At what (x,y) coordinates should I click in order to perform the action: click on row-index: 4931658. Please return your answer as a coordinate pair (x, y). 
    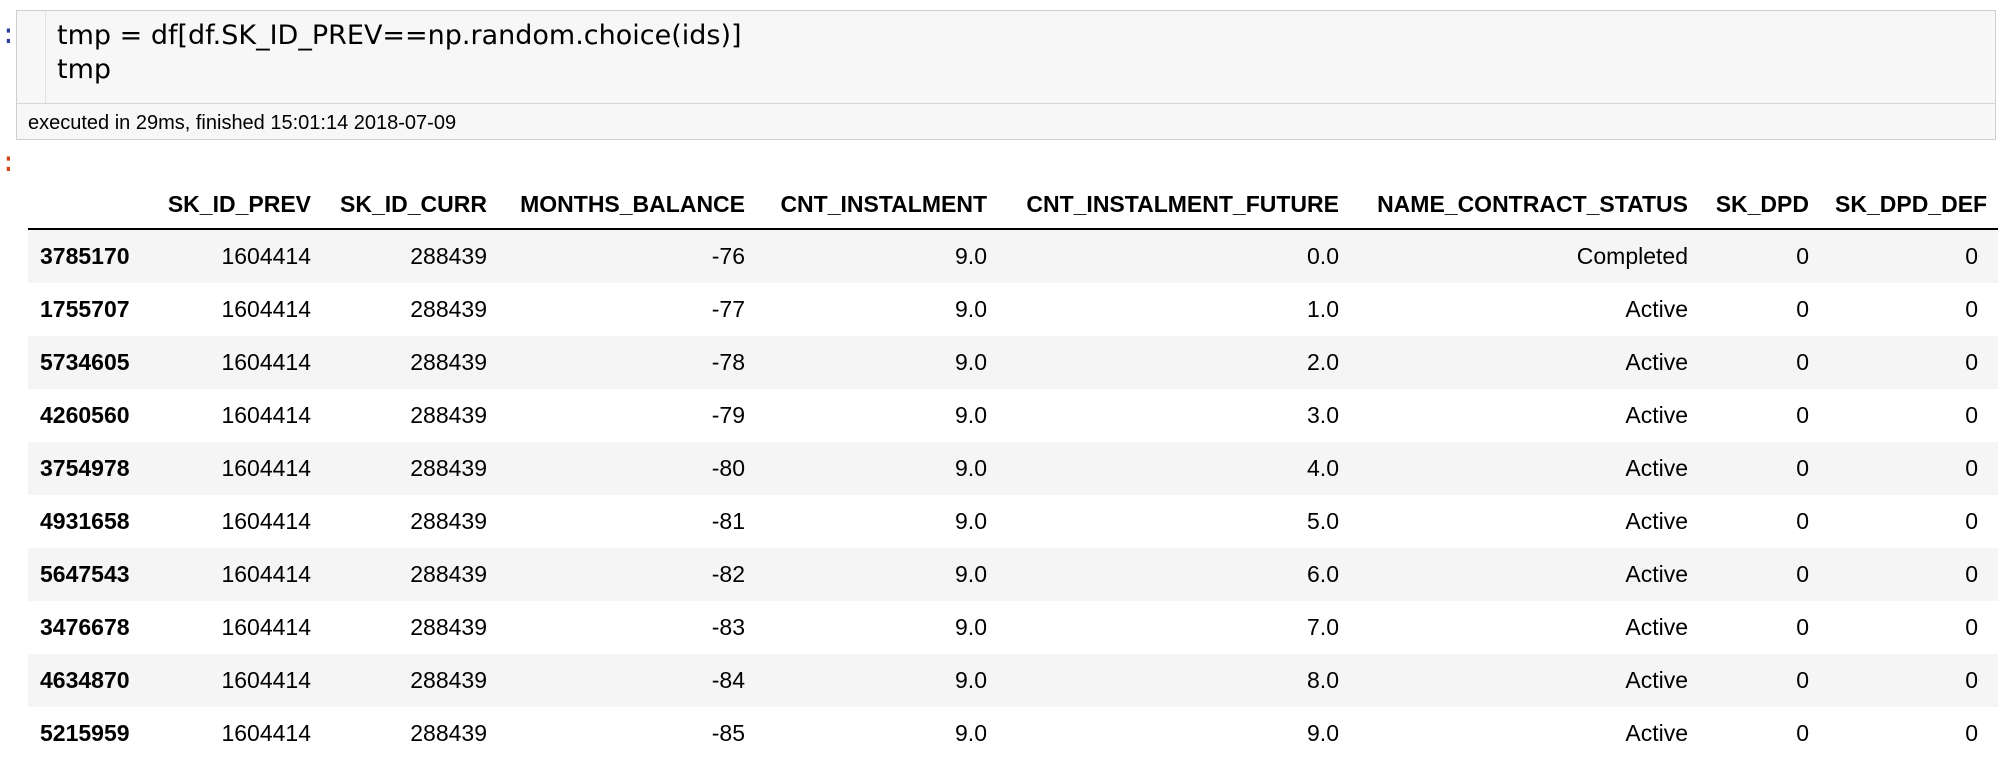
    Looking at the image, I should click on (85, 521).